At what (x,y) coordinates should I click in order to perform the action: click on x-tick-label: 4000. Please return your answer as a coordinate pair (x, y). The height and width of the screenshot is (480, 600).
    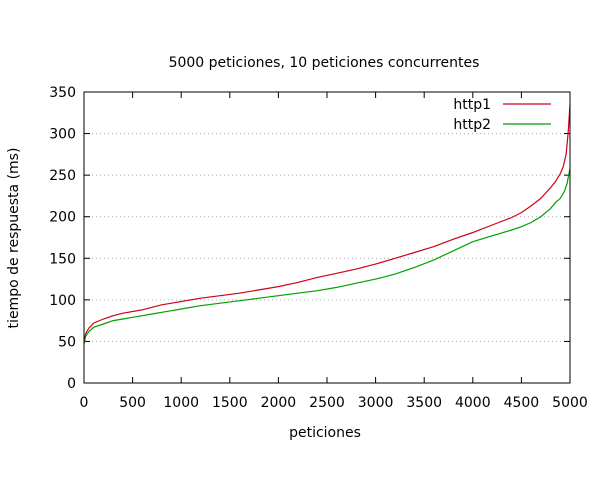
    Looking at the image, I should click on (473, 403).